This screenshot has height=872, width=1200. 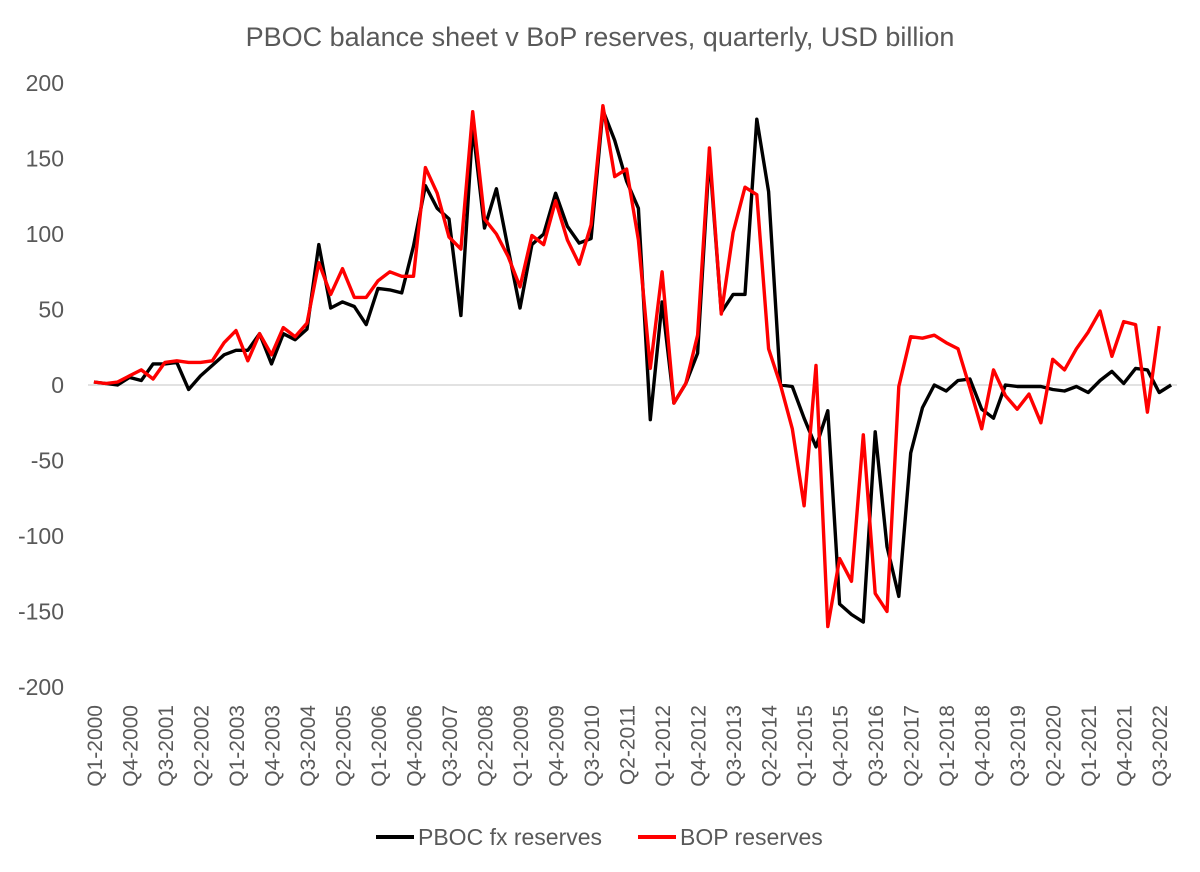 I want to click on x-tick-label: Q4-2018, so click(x=983, y=746).